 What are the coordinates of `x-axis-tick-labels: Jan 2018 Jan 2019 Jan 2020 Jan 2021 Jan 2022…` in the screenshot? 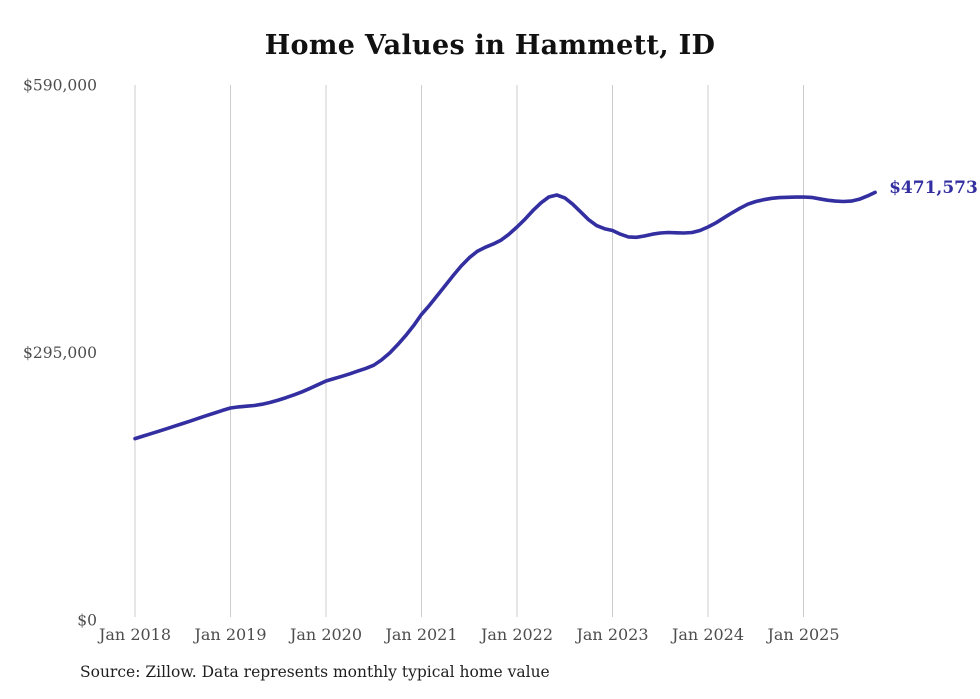 It's located at (468, 634).